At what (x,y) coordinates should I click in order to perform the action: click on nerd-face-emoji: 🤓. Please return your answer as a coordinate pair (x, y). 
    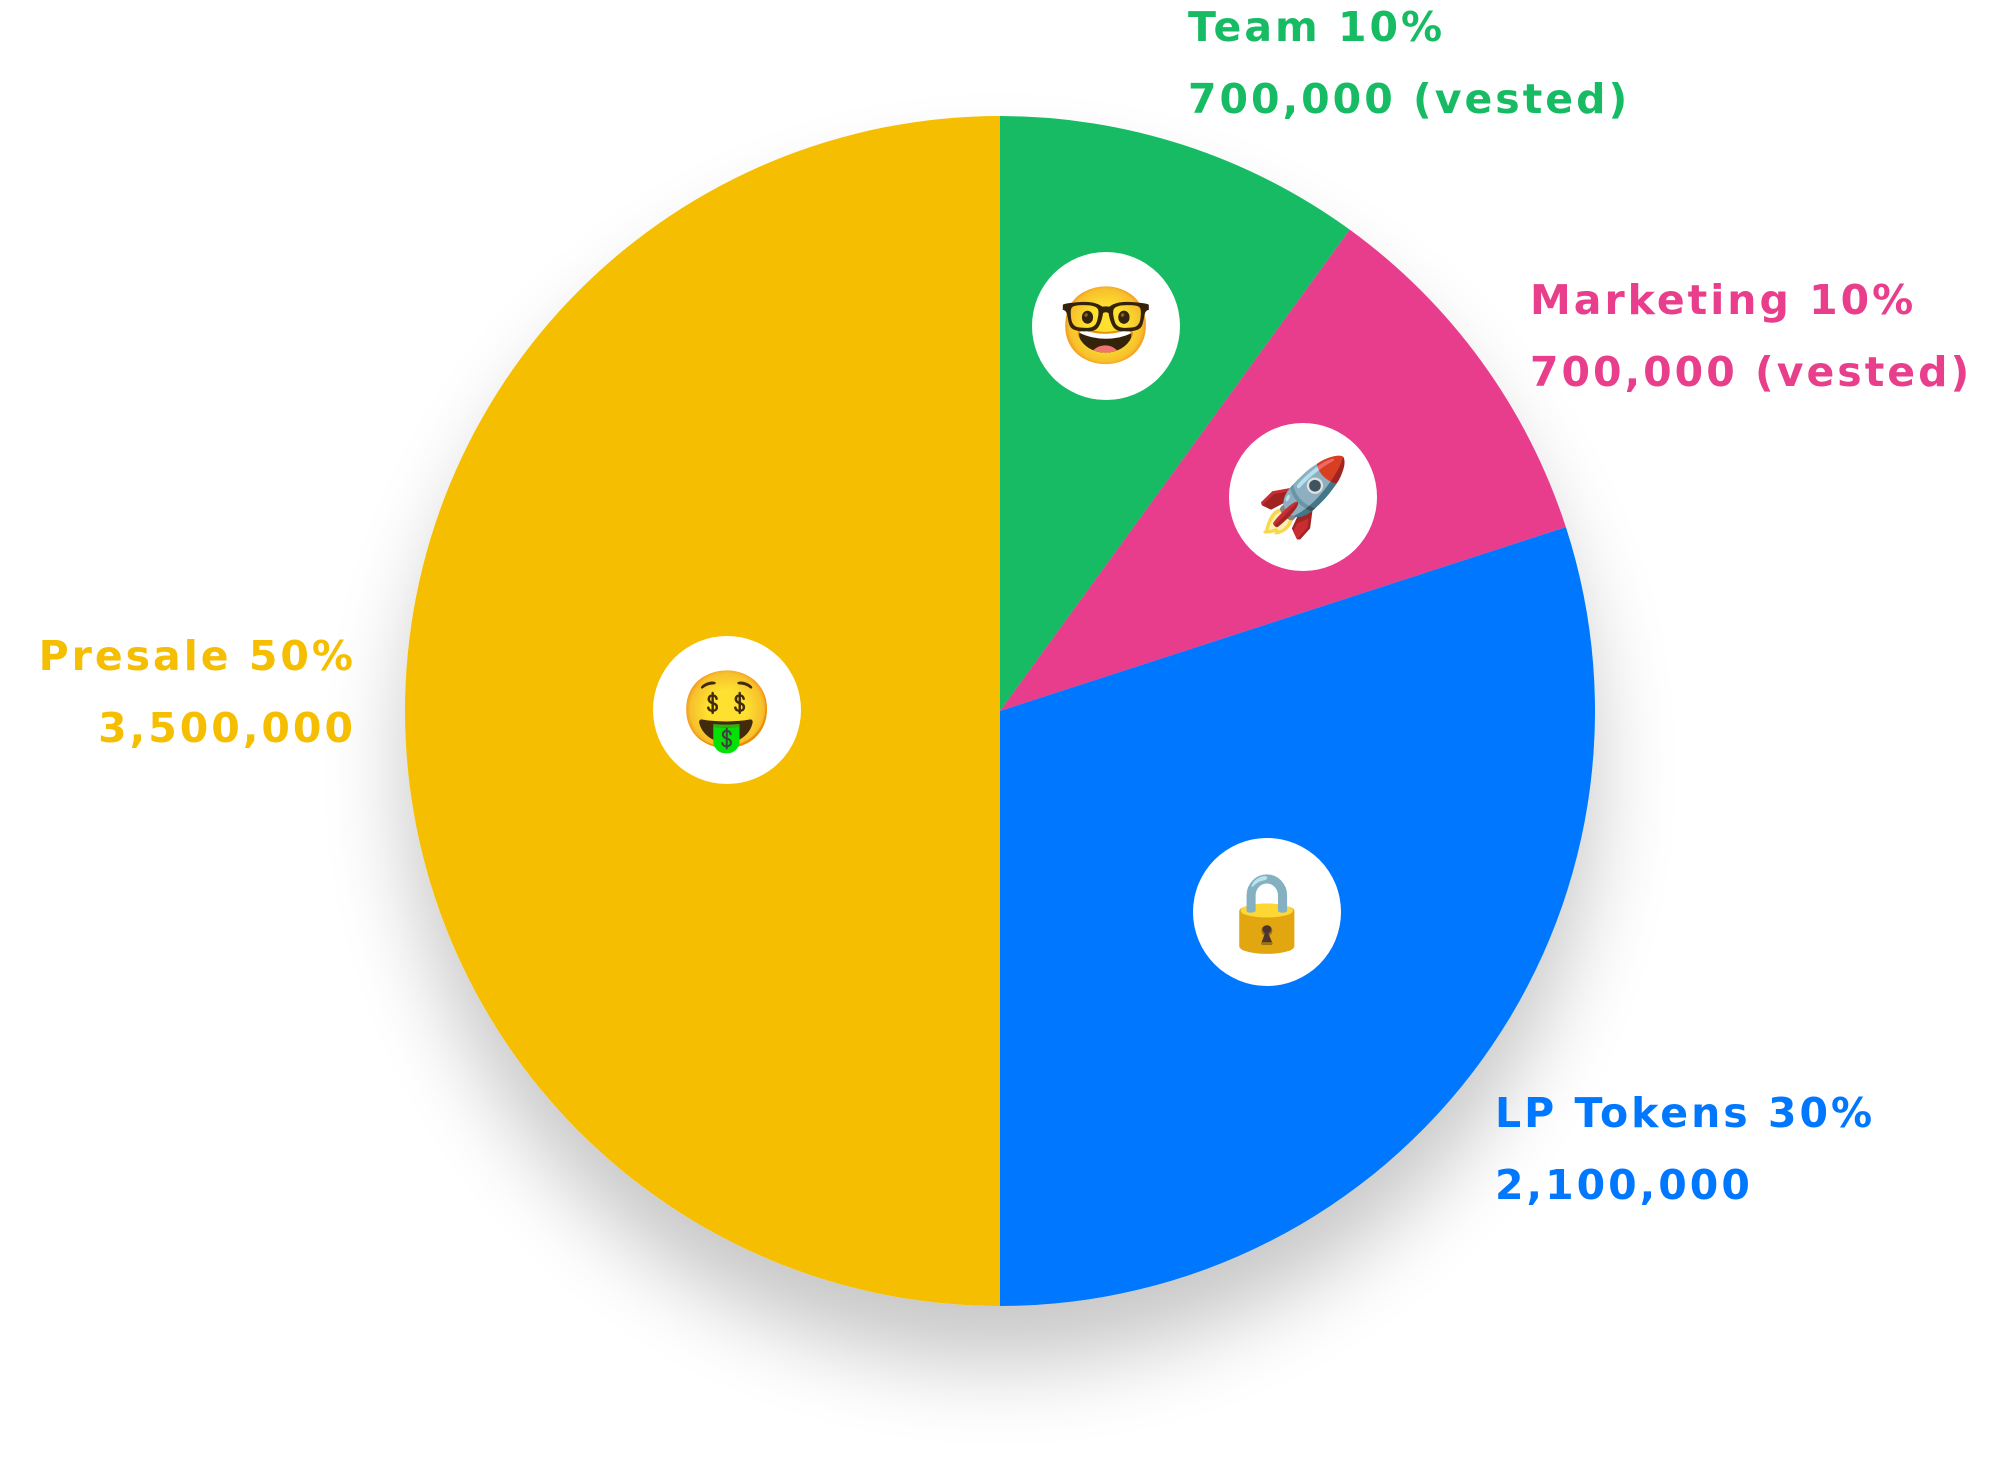
    Looking at the image, I should click on (1106, 325).